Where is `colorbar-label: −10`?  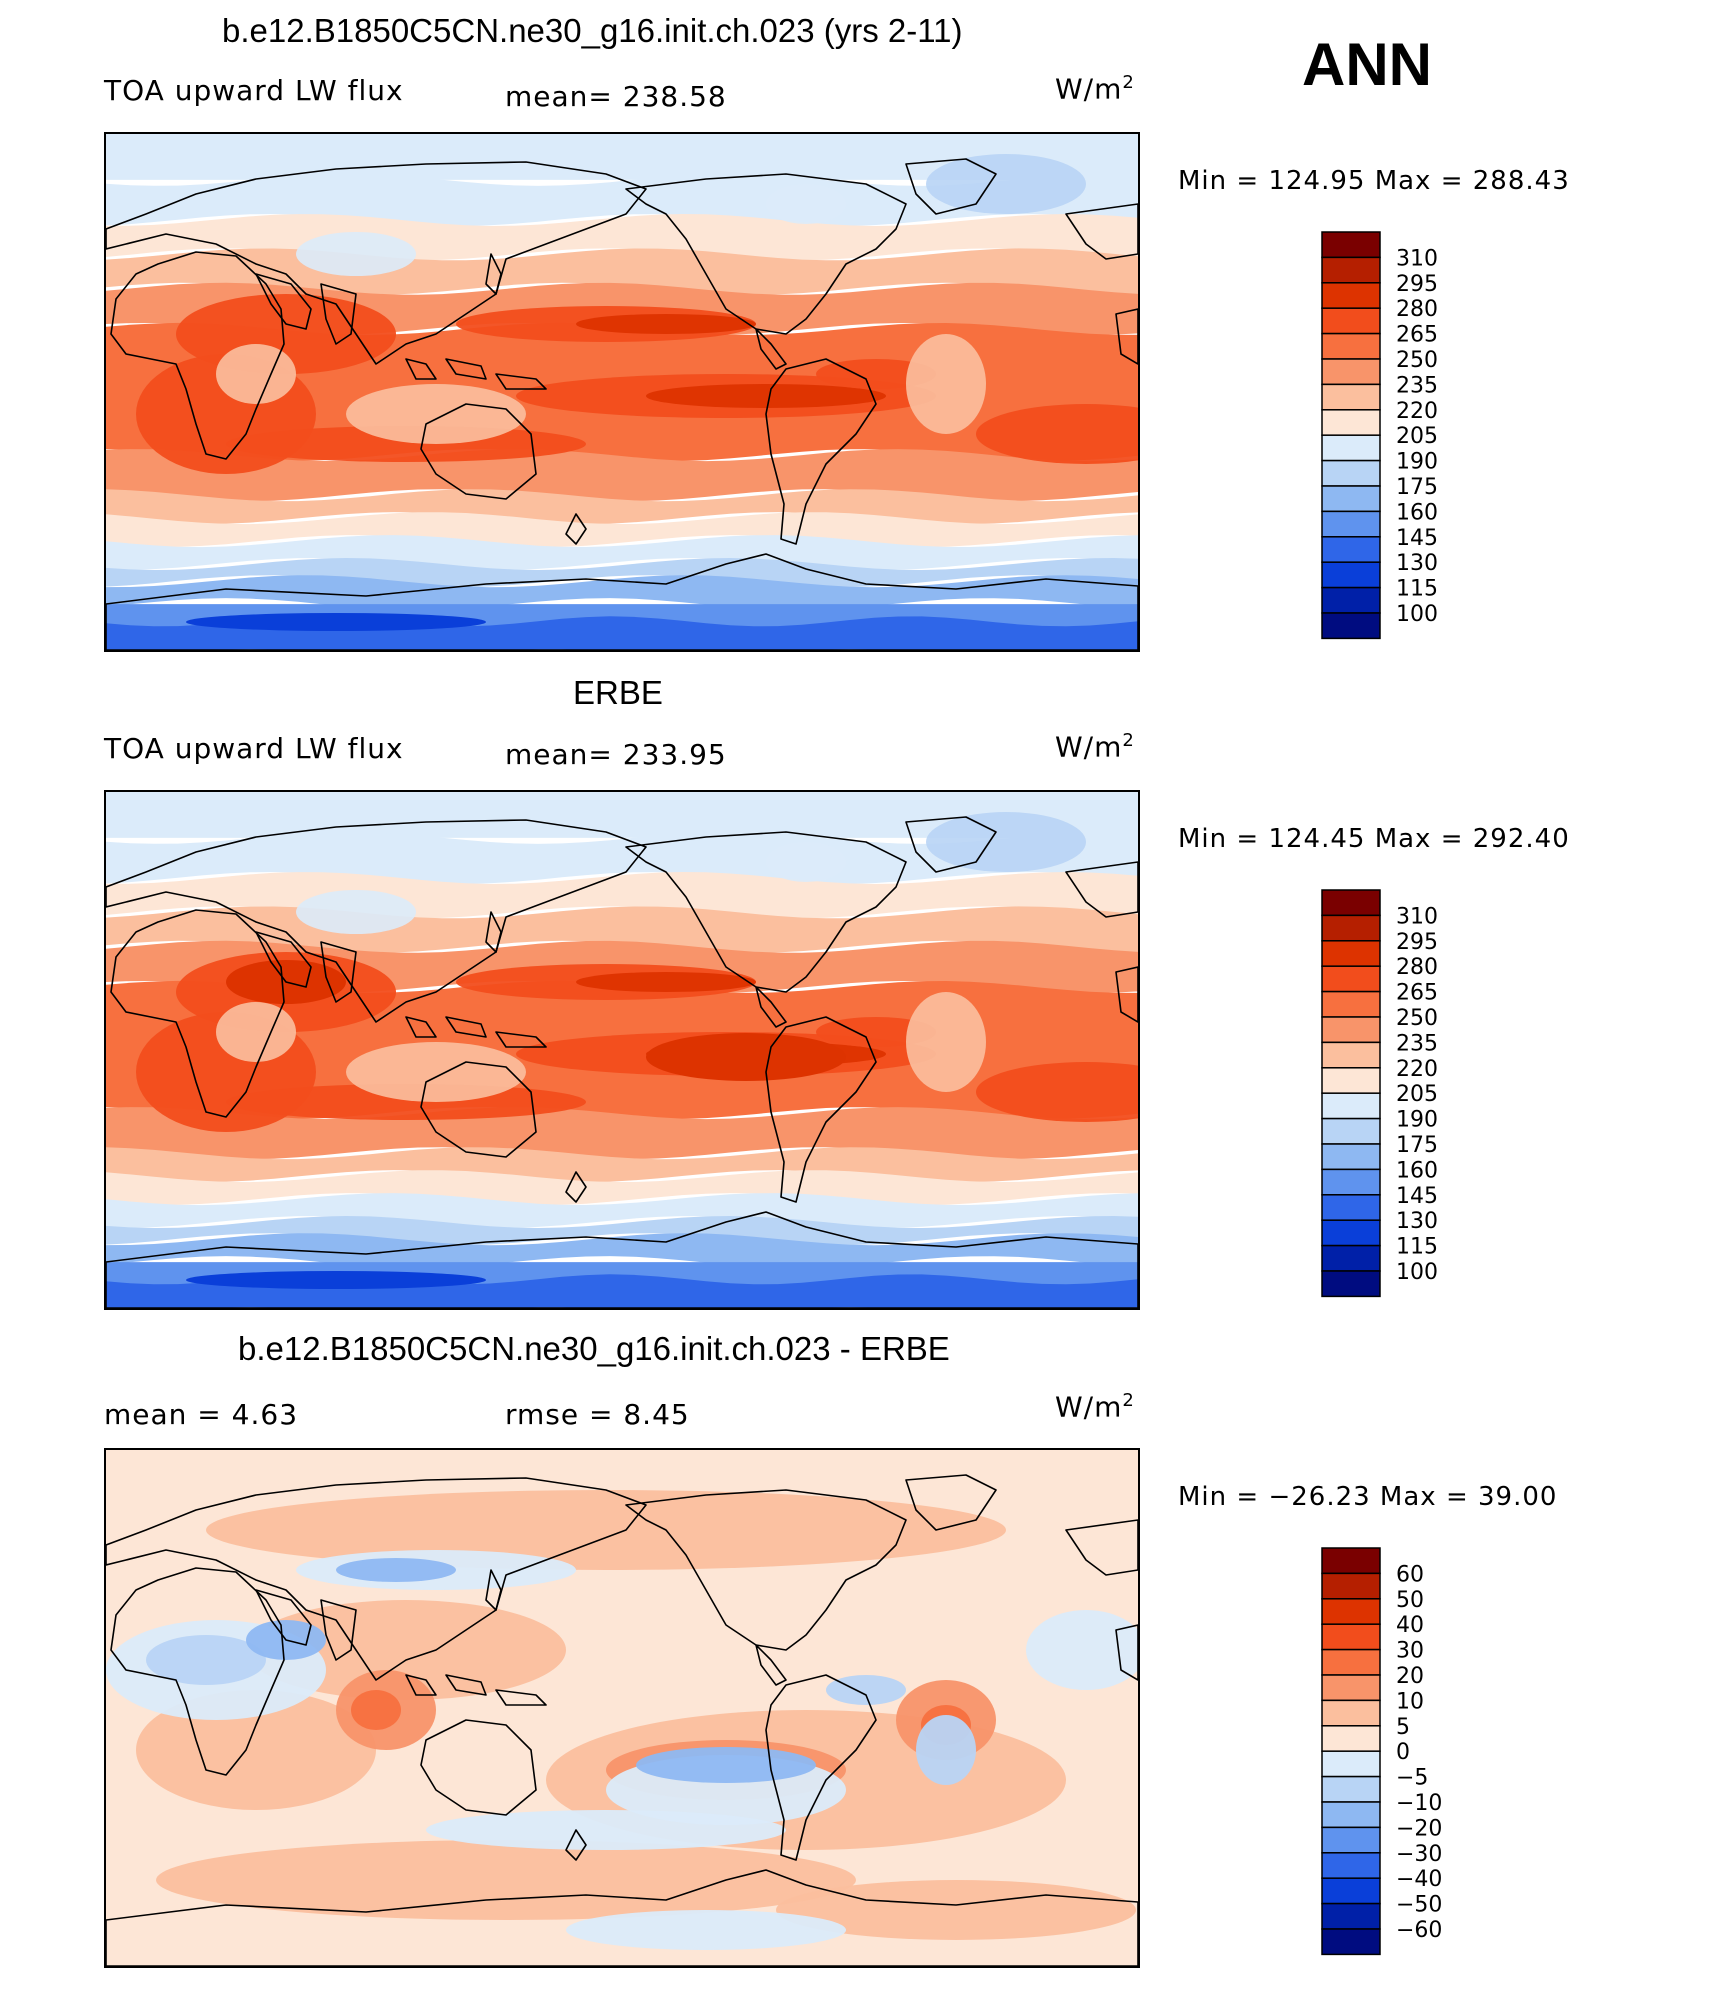 colorbar-label: −10 is located at coordinates (1419, 1803).